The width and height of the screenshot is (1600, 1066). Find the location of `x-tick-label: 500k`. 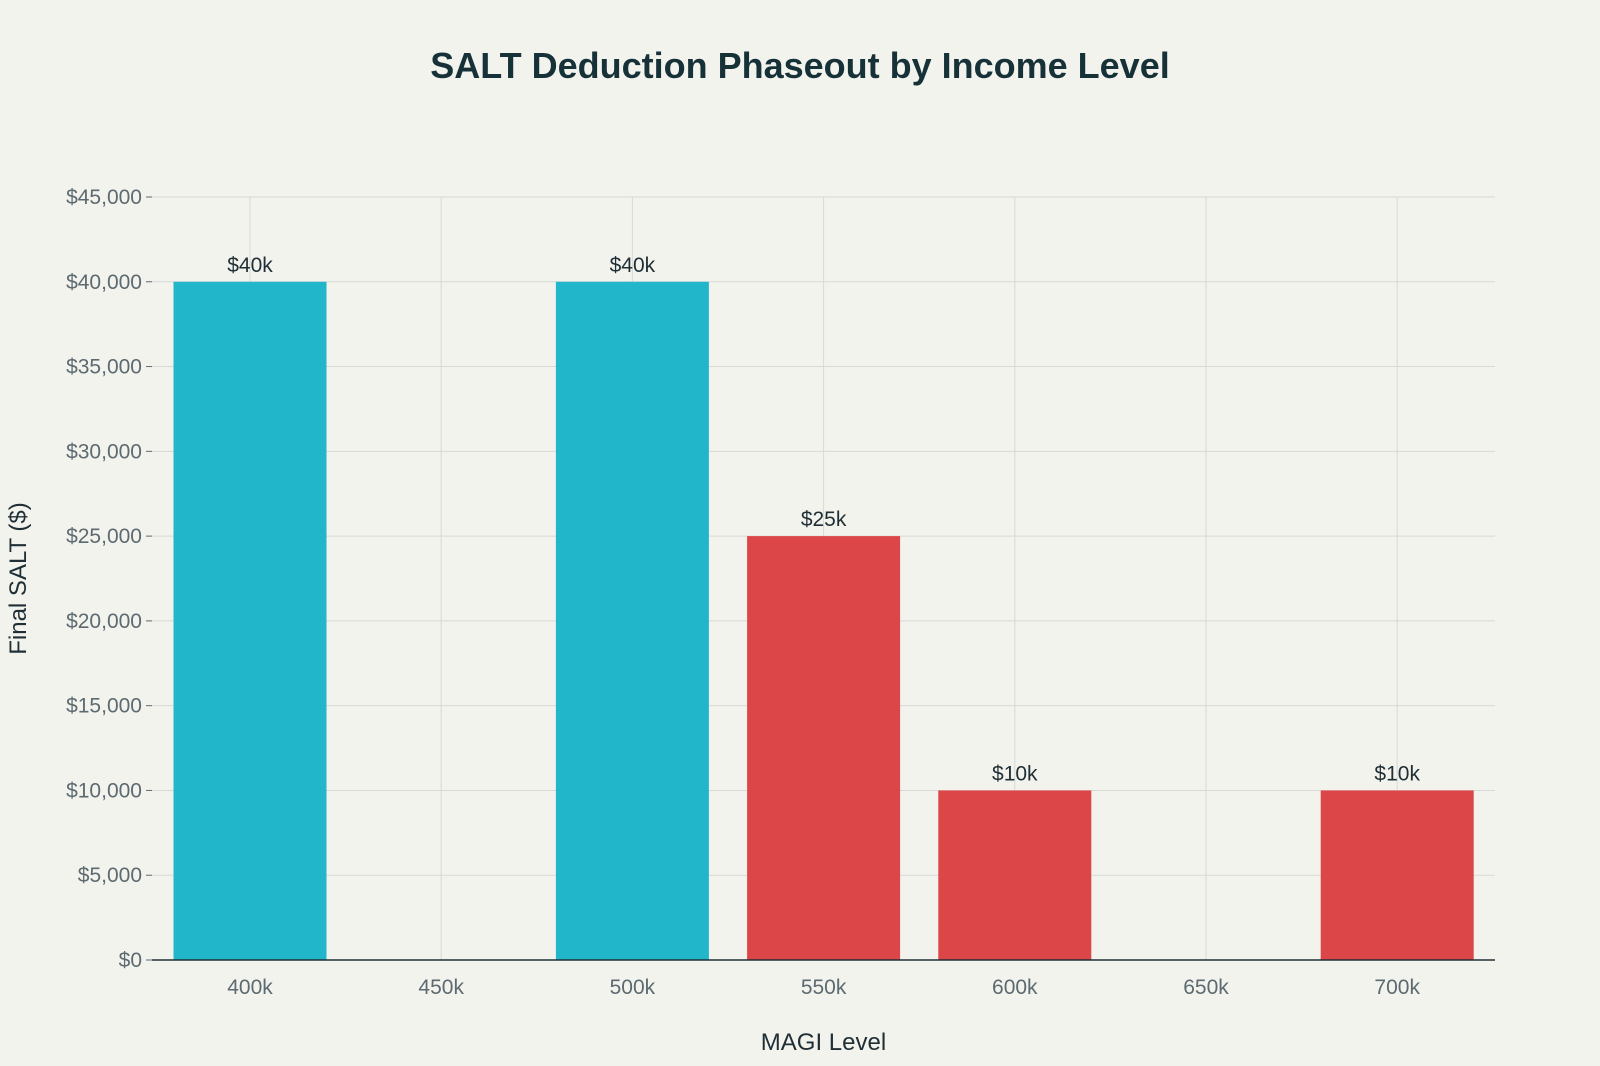

x-tick-label: 500k is located at coordinates (633, 987).